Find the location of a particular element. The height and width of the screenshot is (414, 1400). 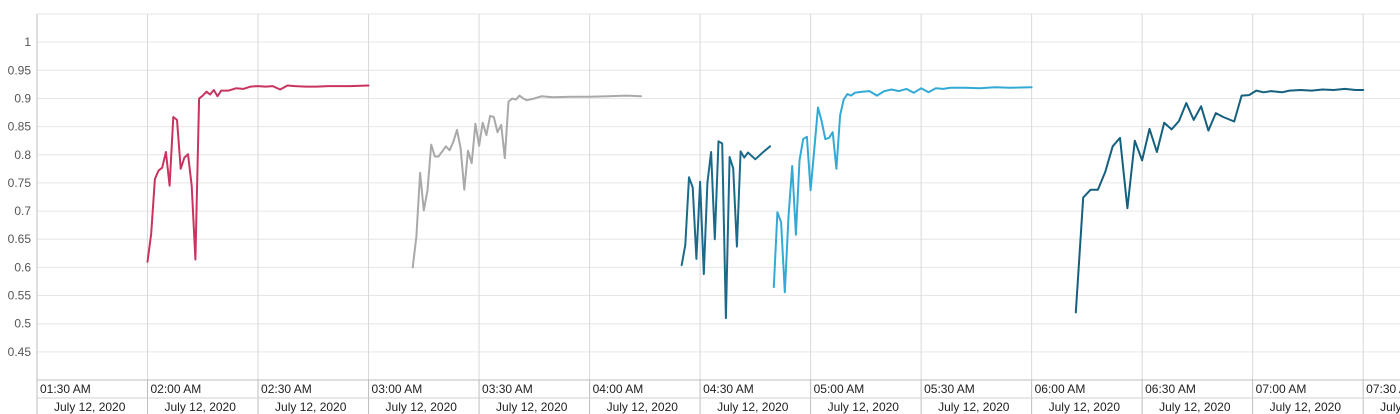

x-tick-time-label: 03:30 AM is located at coordinates (507, 389).